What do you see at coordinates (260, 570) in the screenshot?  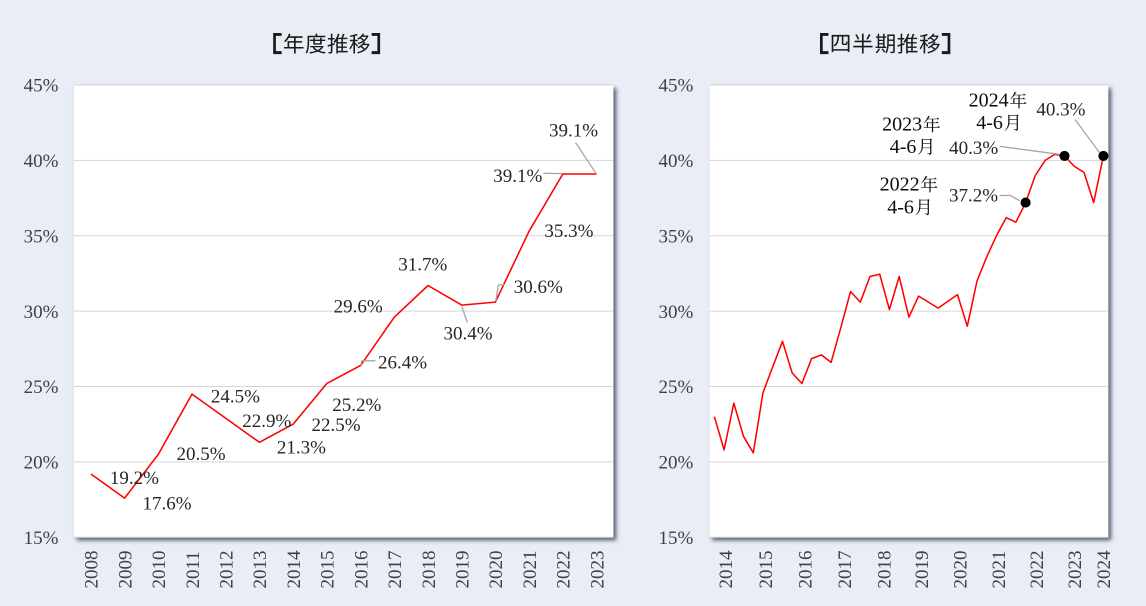 I see `svg-text: 2013` at bounding box center [260, 570].